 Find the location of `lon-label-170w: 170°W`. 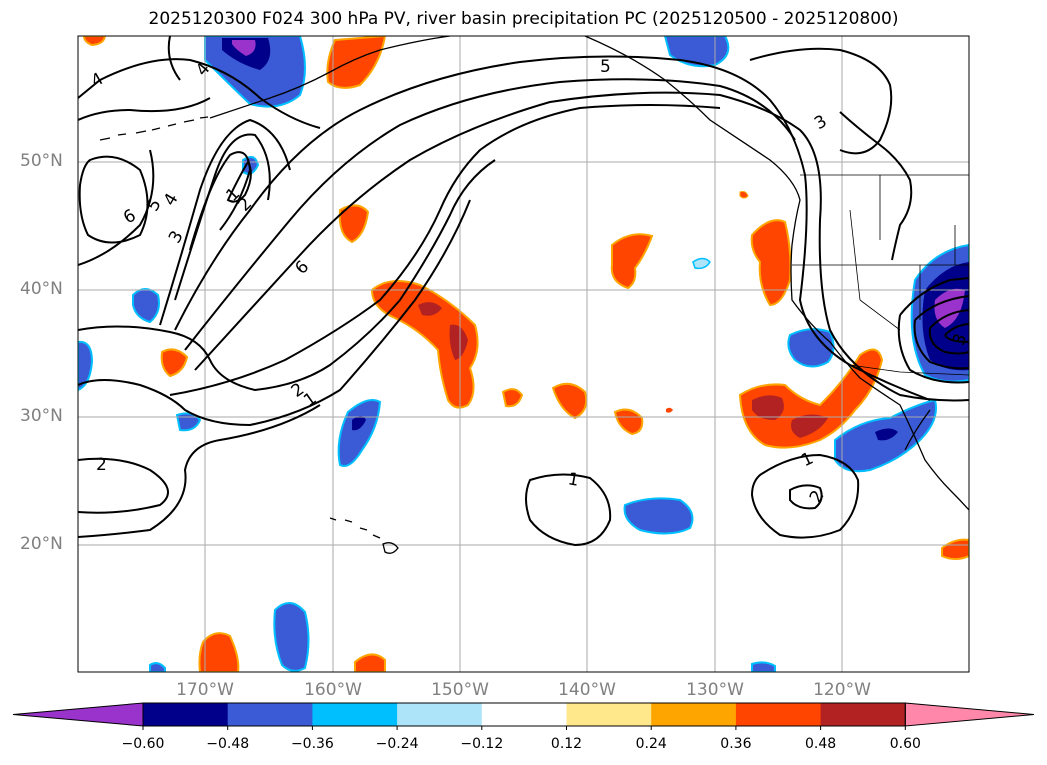

lon-label-170w: 170°W is located at coordinates (205, 690).